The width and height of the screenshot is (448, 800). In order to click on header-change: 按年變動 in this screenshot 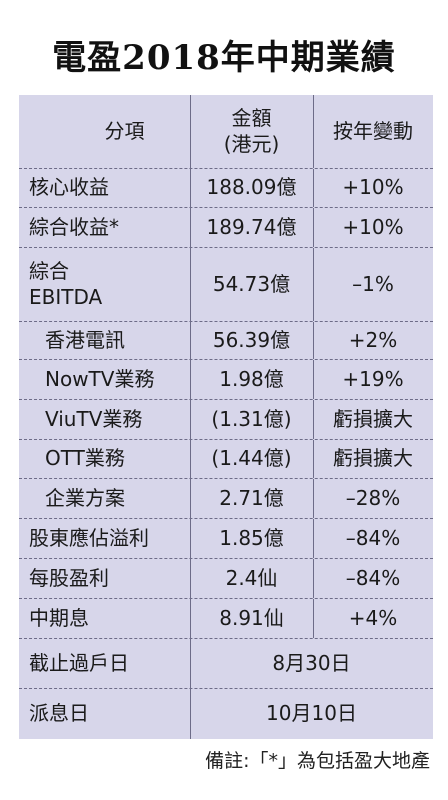, I will do `click(373, 130)`.